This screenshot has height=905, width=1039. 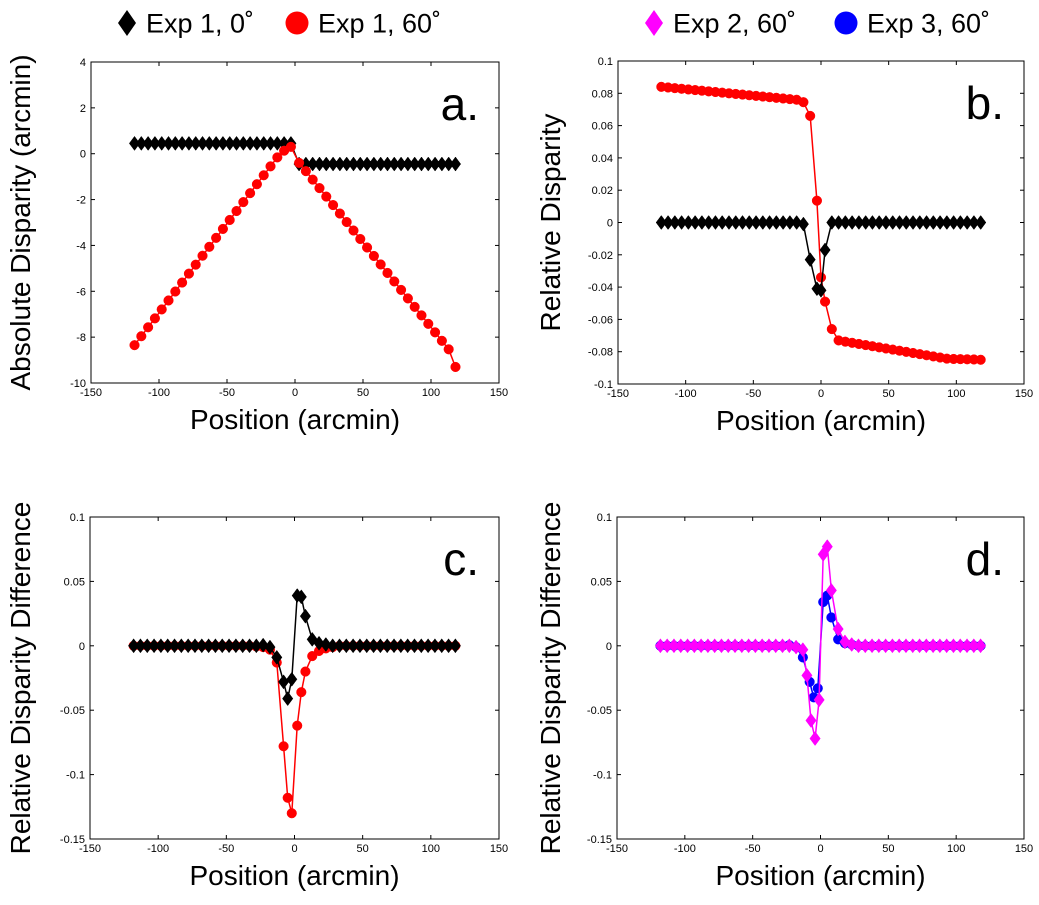 What do you see at coordinates (600, 320) in the screenshot?
I see `y-tick-label: -0.06` at bounding box center [600, 320].